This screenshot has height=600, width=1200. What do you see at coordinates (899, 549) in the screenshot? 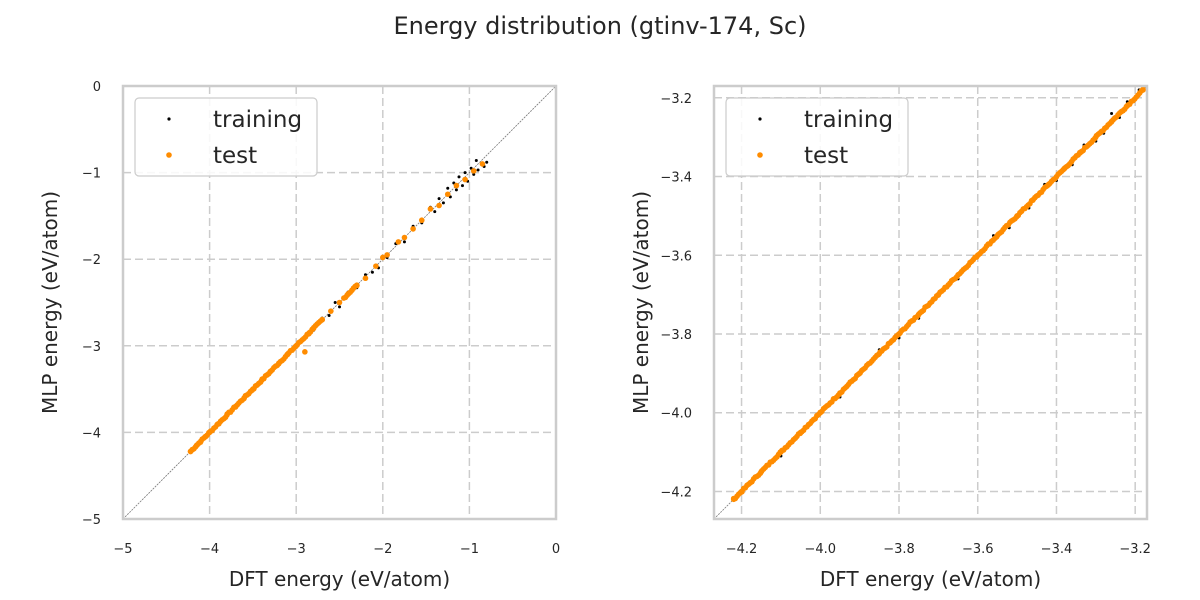
I see `x-tick-label: −3.8` at bounding box center [899, 549].